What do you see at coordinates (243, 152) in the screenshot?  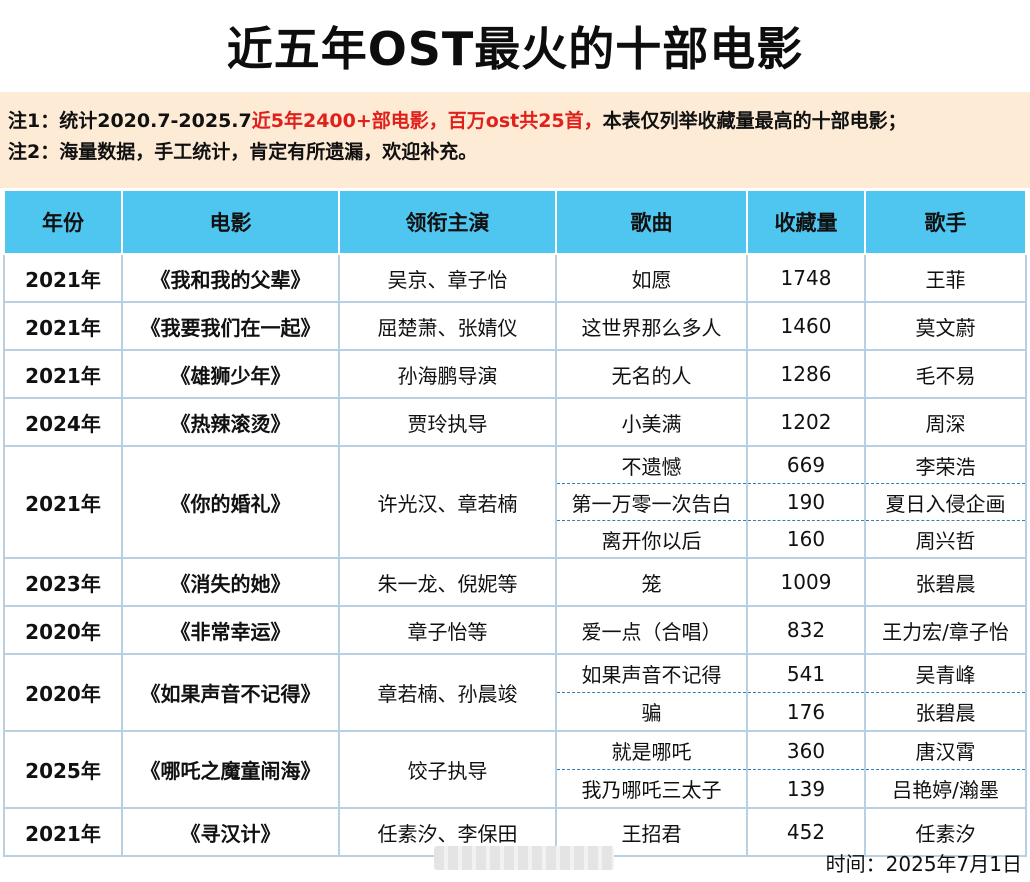 I see `note-line-2: 注2：海量数据，手工统计，肯定有所遗漏，欢迎补充。` at bounding box center [243, 152].